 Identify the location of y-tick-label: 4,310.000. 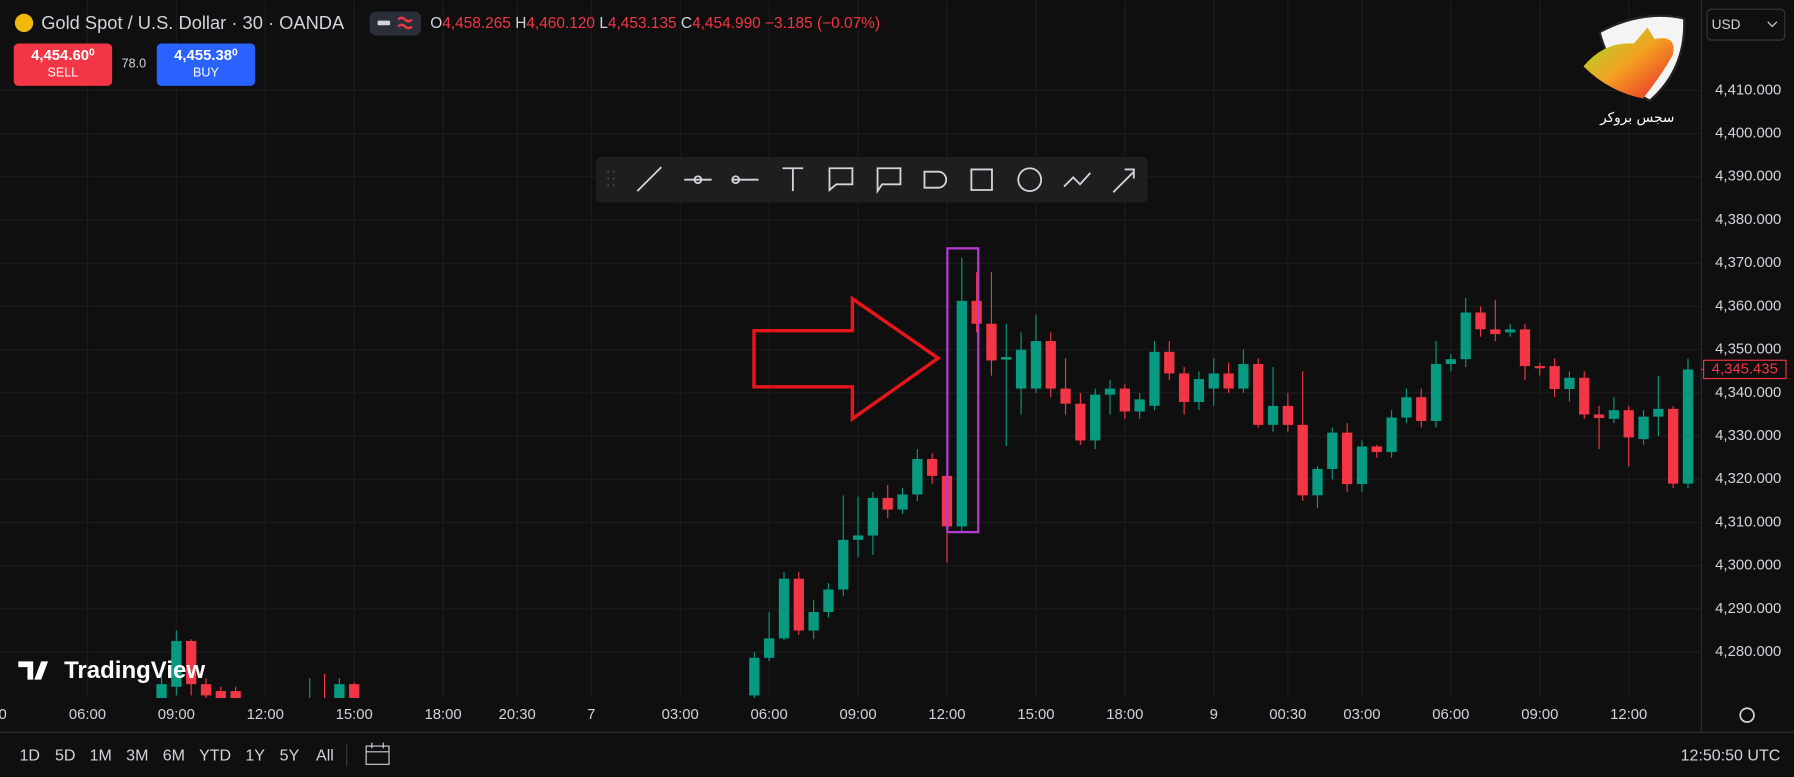
(1748, 522).